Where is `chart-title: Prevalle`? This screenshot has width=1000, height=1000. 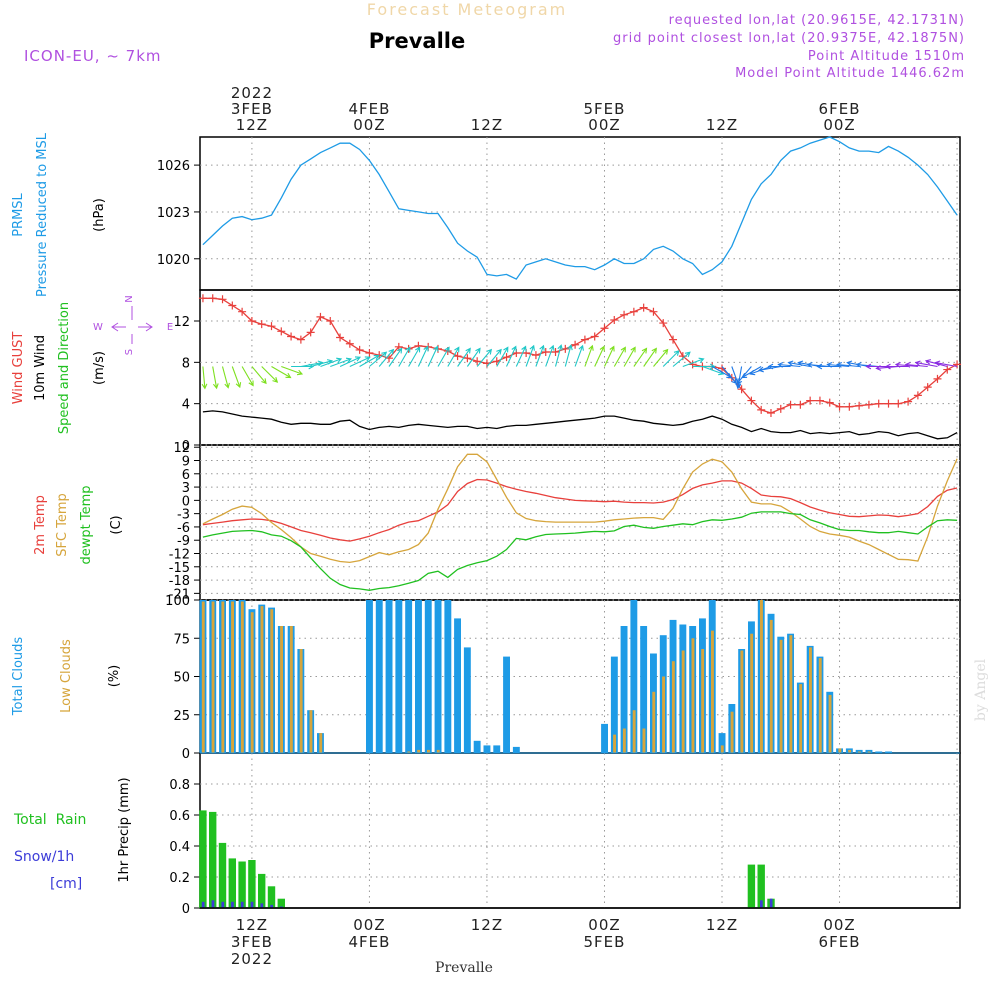 chart-title: Prevalle is located at coordinates (417, 41).